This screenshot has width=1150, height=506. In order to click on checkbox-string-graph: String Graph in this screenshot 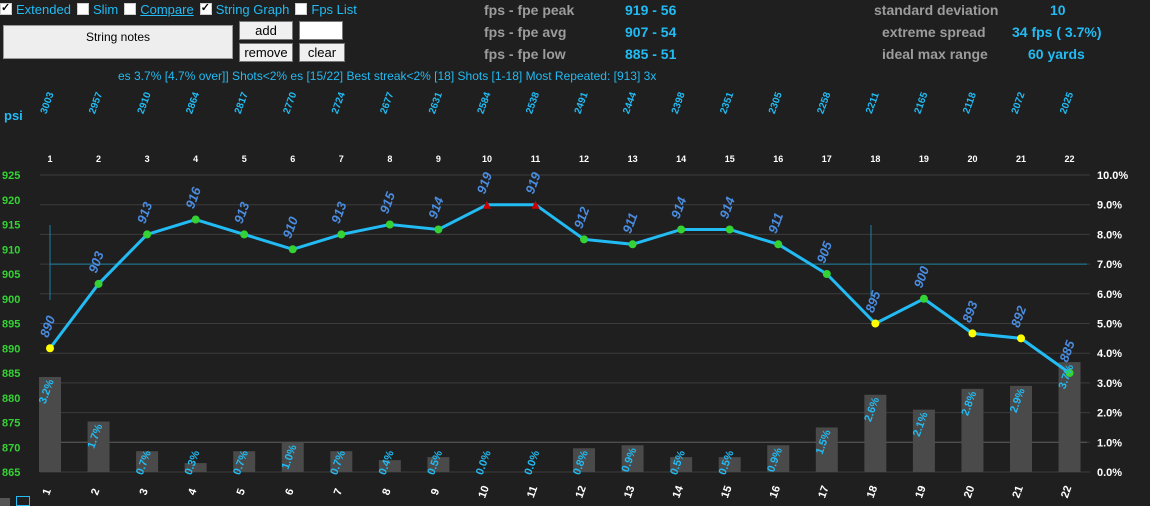, I will do `click(244, 9)`.